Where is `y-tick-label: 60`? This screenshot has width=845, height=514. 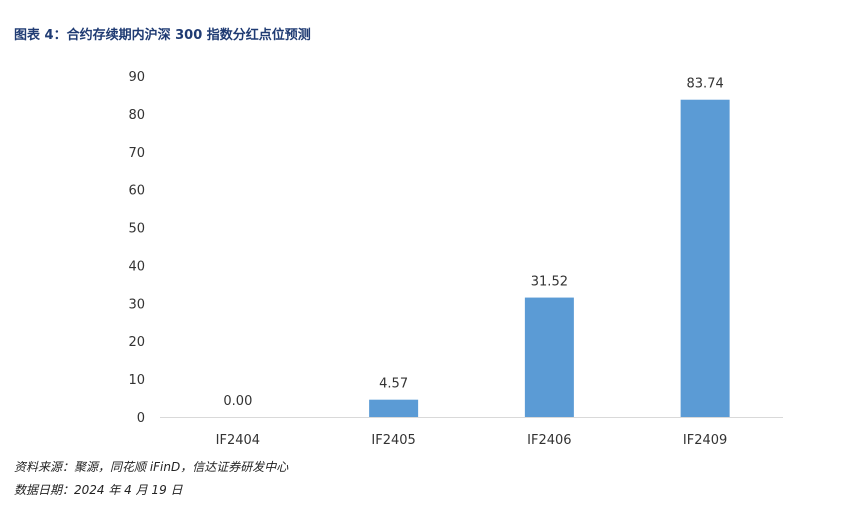
y-tick-label: 60 is located at coordinates (136, 191).